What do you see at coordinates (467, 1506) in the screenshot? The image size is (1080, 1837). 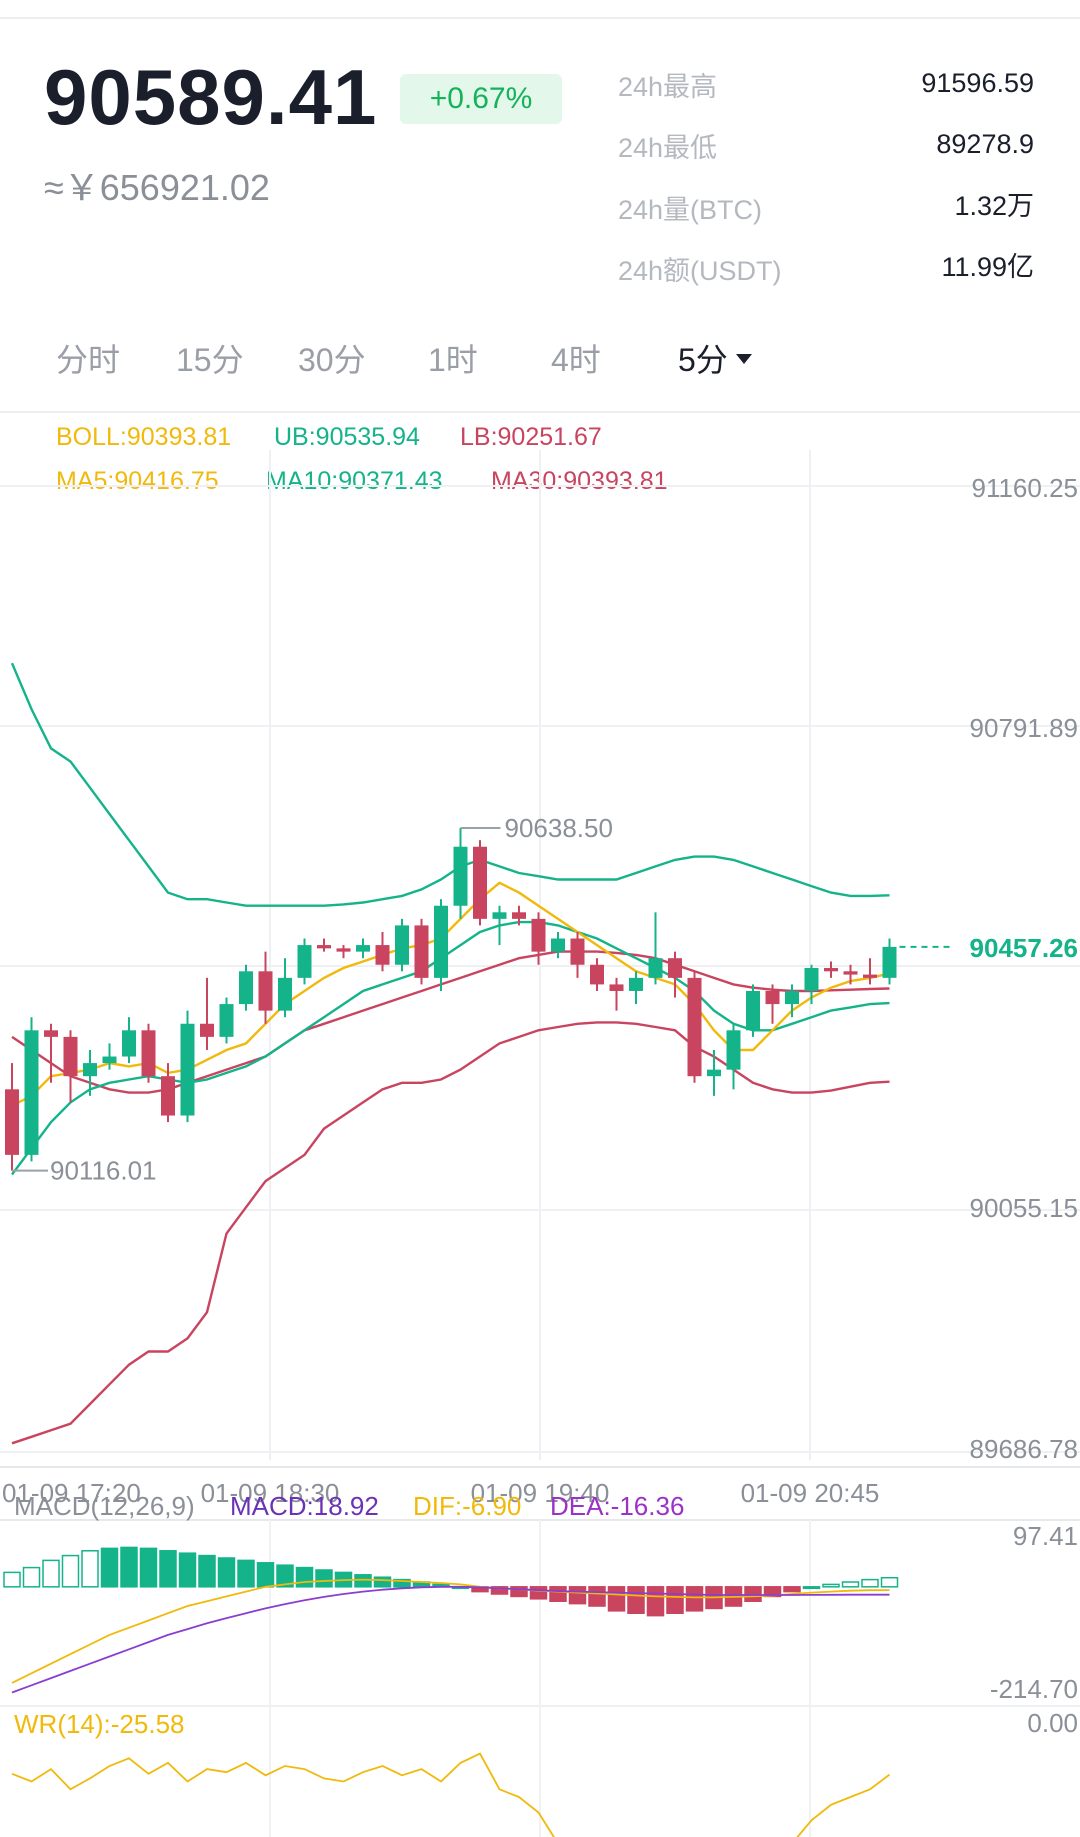 I see `dif-value: DIF:-6.90` at bounding box center [467, 1506].